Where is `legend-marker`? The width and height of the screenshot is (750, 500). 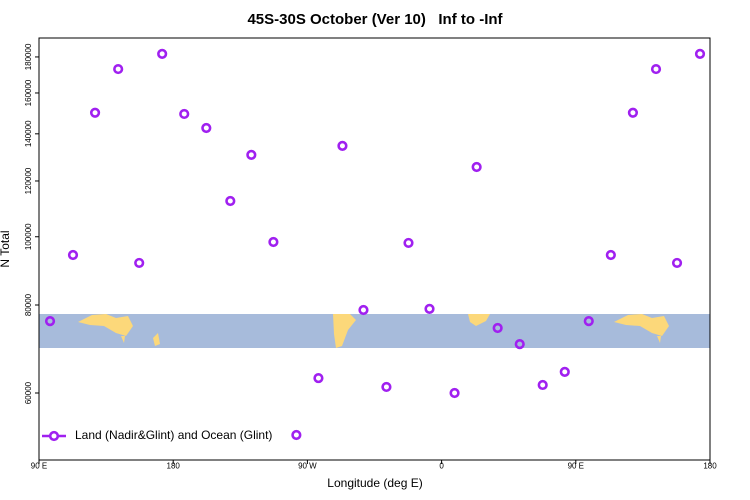
legend-marker is located at coordinates (54, 436).